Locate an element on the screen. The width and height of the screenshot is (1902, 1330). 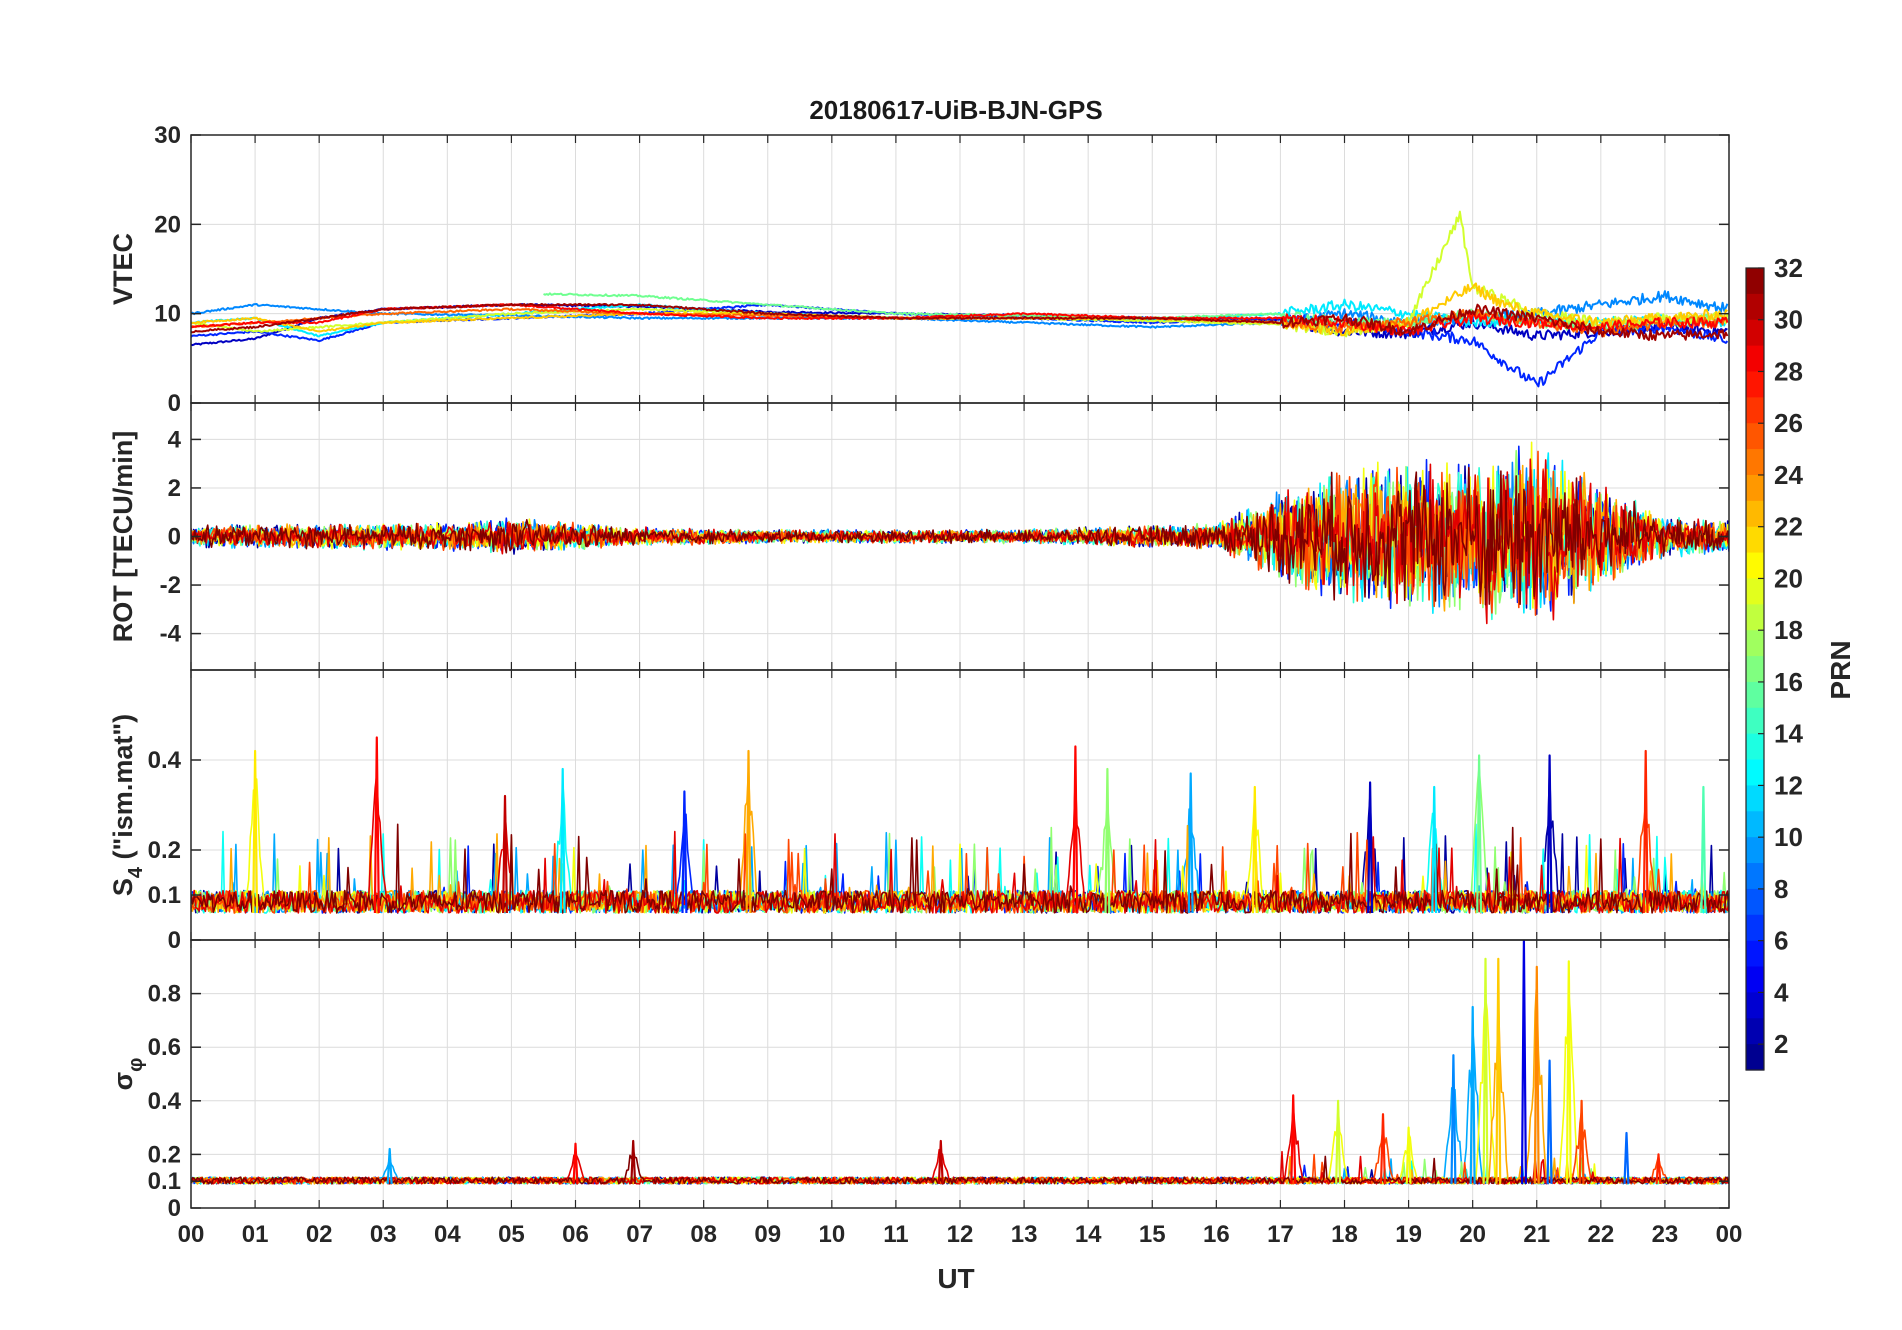
x-tick-label: 11 is located at coordinates (895, 1234).